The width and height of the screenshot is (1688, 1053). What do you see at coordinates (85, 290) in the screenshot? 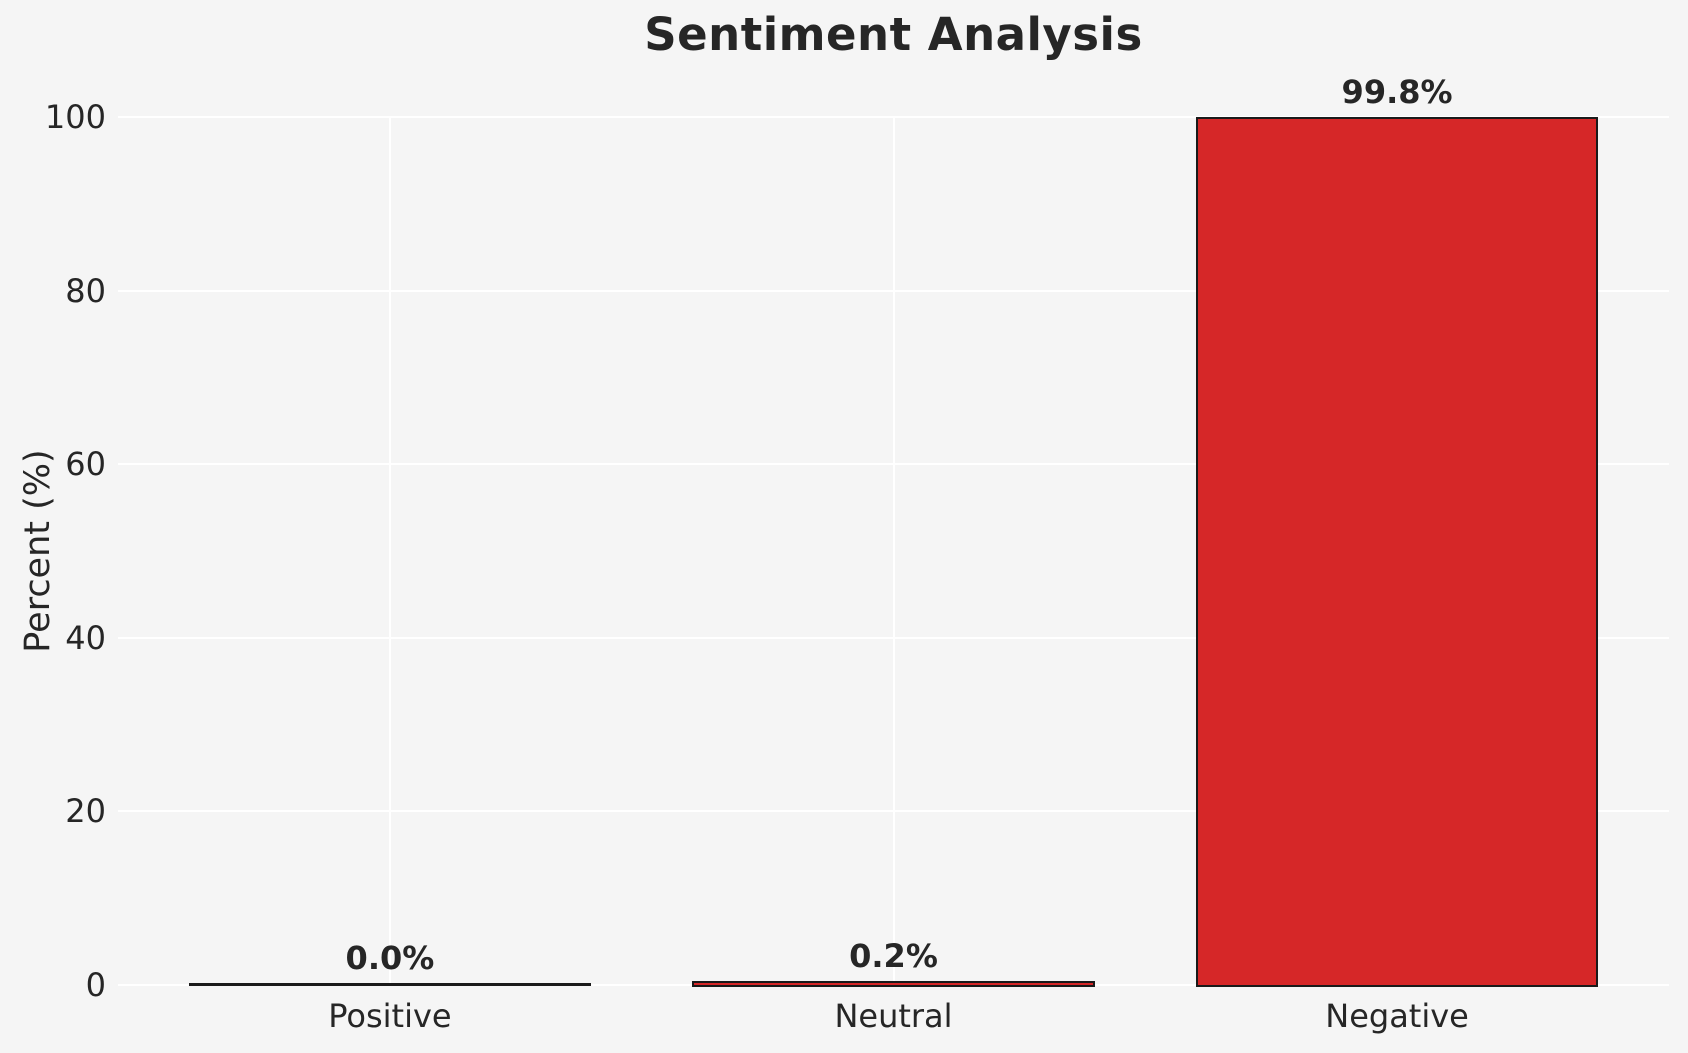
I see `y-tick-label: 80` at bounding box center [85, 290].